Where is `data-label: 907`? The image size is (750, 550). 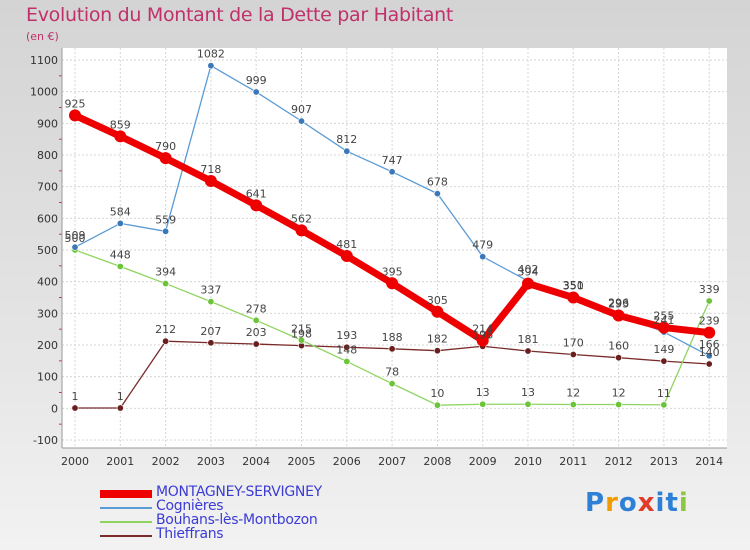
data-label: 907 is located at coordinates (301, 109).